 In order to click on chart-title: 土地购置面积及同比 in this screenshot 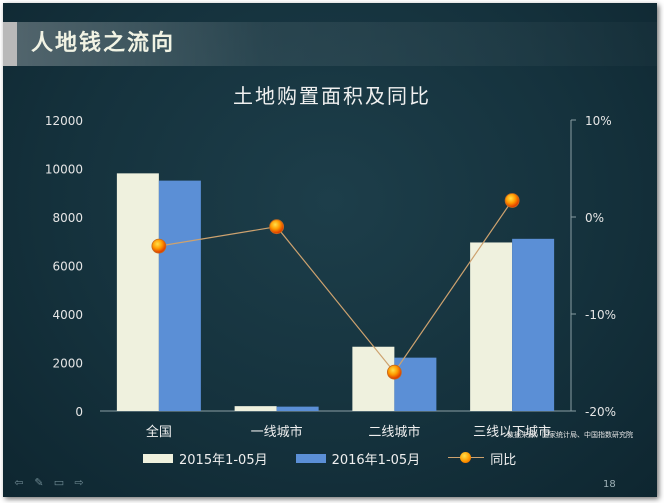, I will do `click(332, 96)`.